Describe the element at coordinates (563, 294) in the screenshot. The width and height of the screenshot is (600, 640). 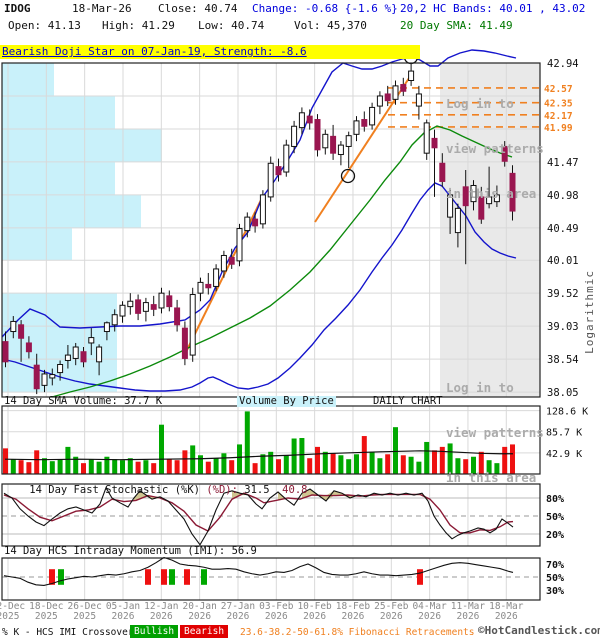
I see `svg-text: 39.52` at that location.